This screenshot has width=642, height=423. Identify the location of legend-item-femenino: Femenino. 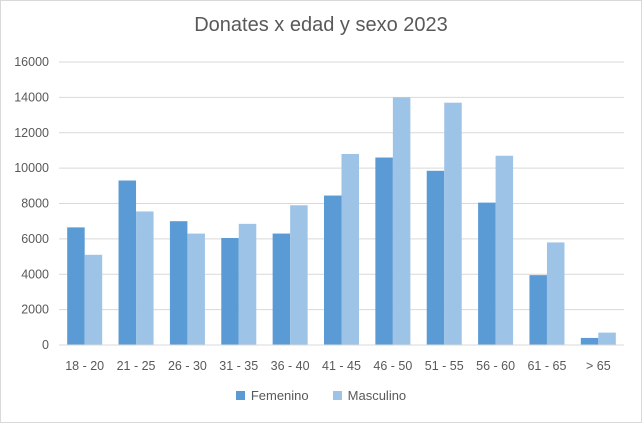
(272, 395).